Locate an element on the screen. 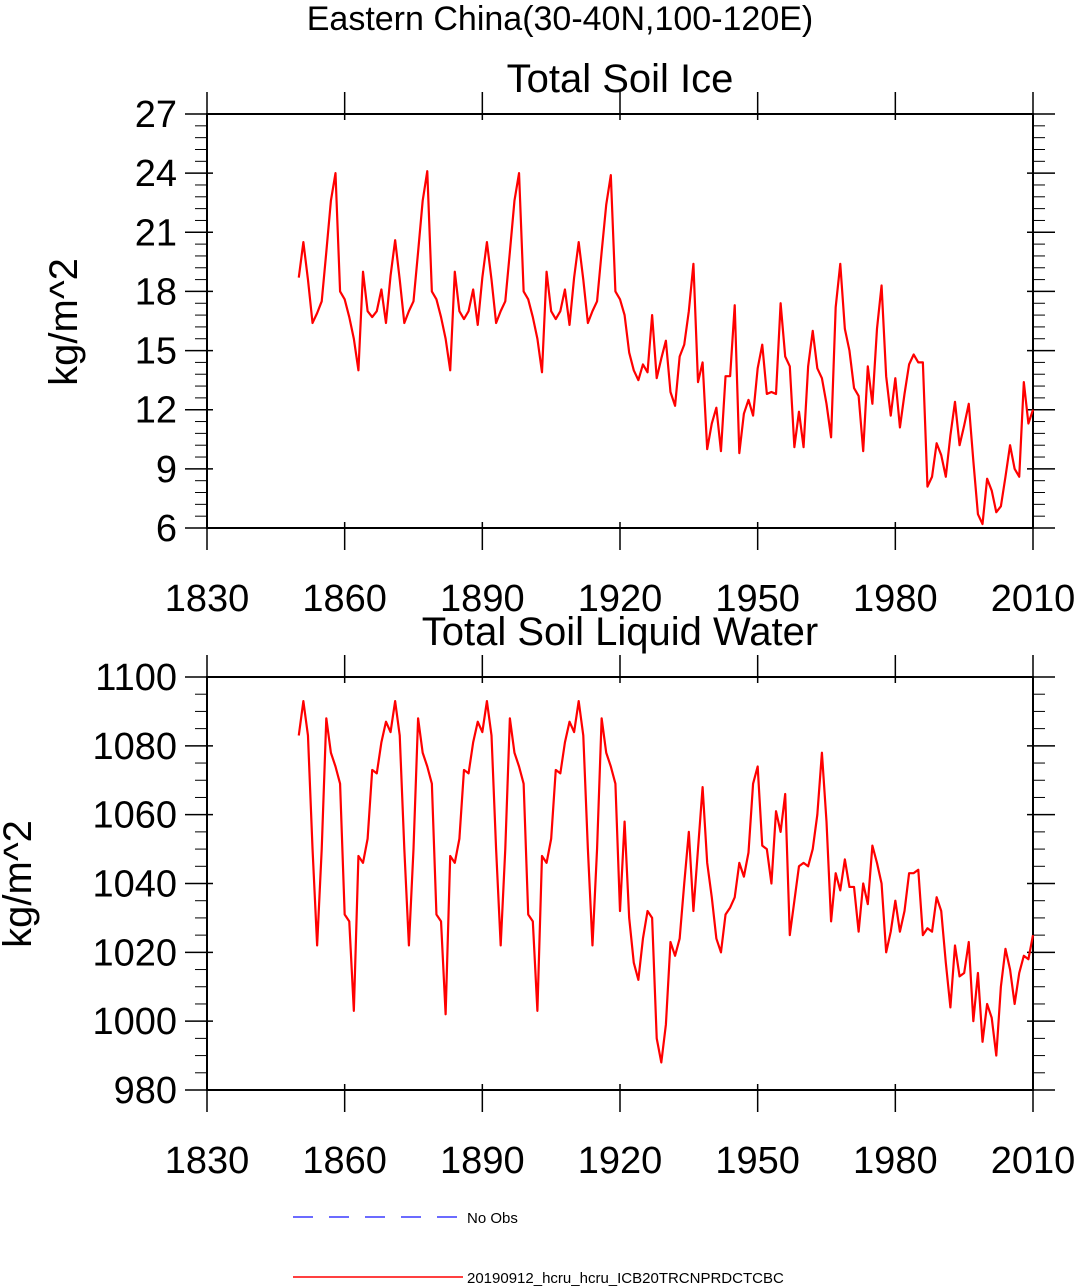 The width and height of the screenshot is (1080, 1287). soil-ice-ylabel: kg/m^2 is located at coordinates (64, 322).